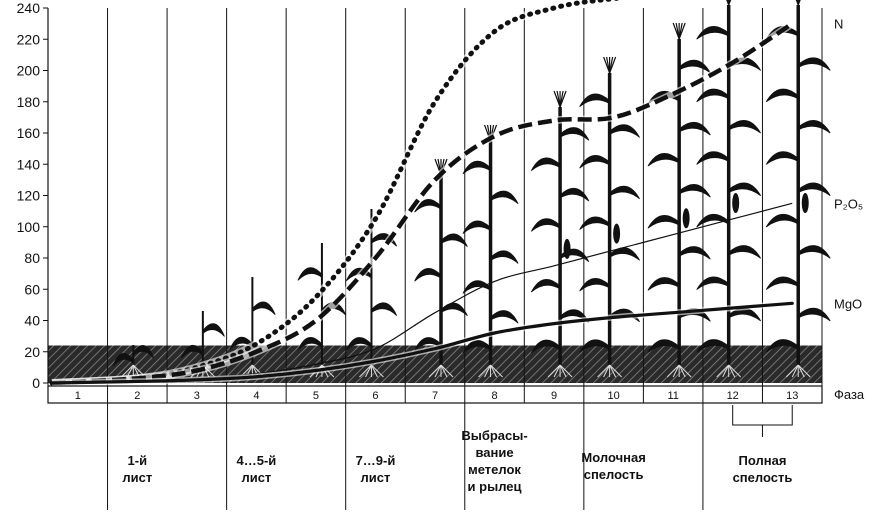 This screenshot has width=881, height=517. I want to click on phase-box, so click(435, 394).